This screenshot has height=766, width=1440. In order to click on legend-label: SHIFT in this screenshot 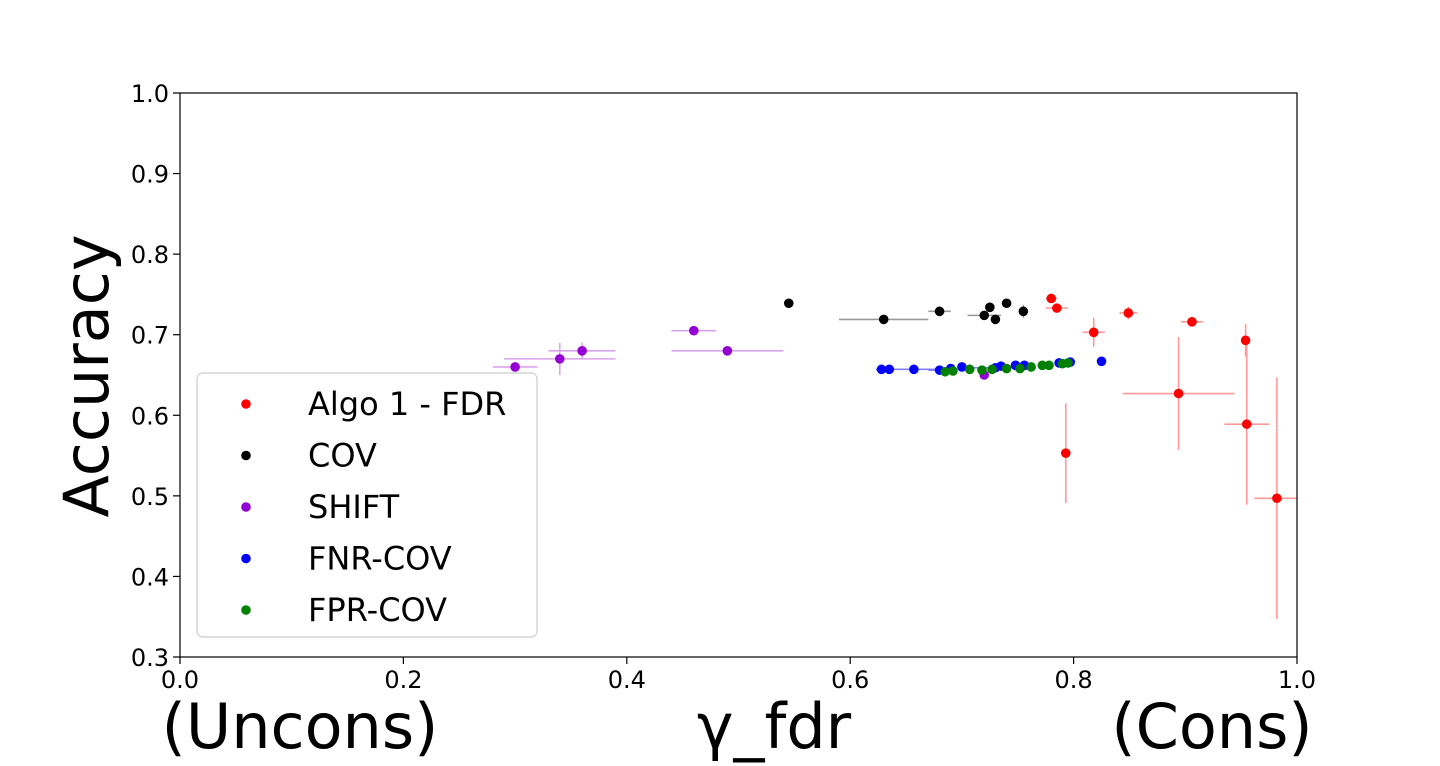, I will do `click(354, 507)`.